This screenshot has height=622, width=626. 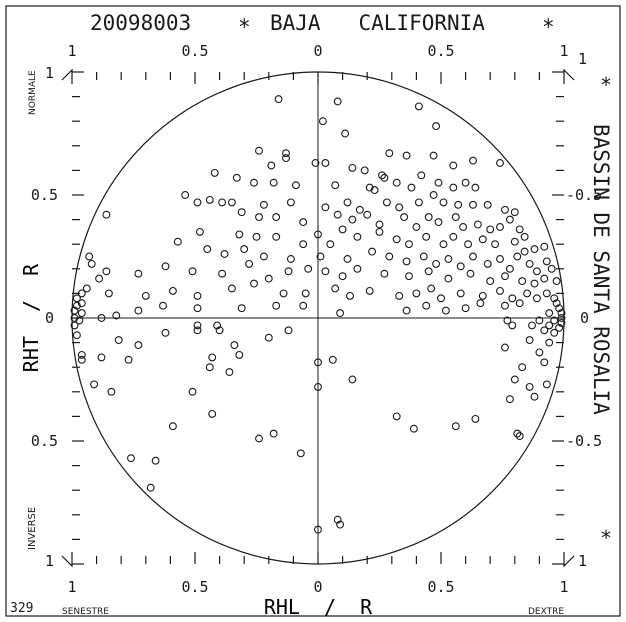 I want to click on corner-mark-tl, so click(x=67, y=74).